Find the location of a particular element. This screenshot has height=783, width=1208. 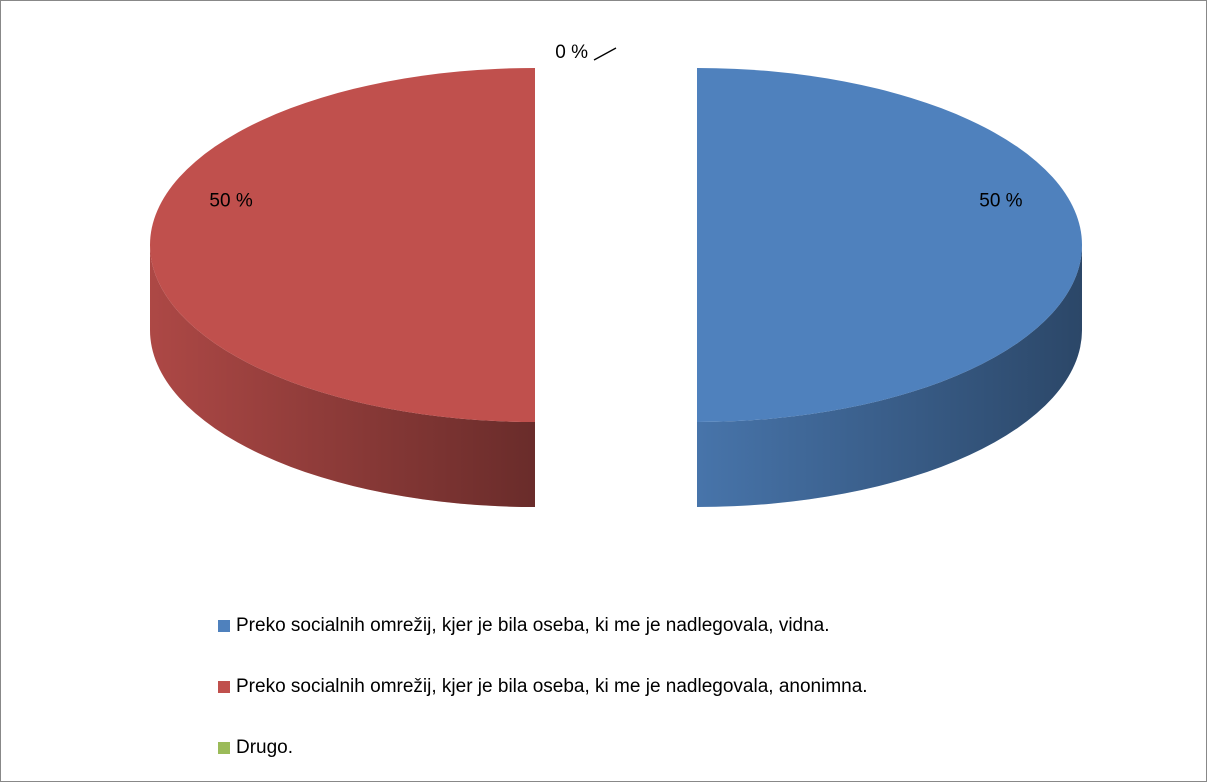

leader-line is located at coordinates (605, 54).